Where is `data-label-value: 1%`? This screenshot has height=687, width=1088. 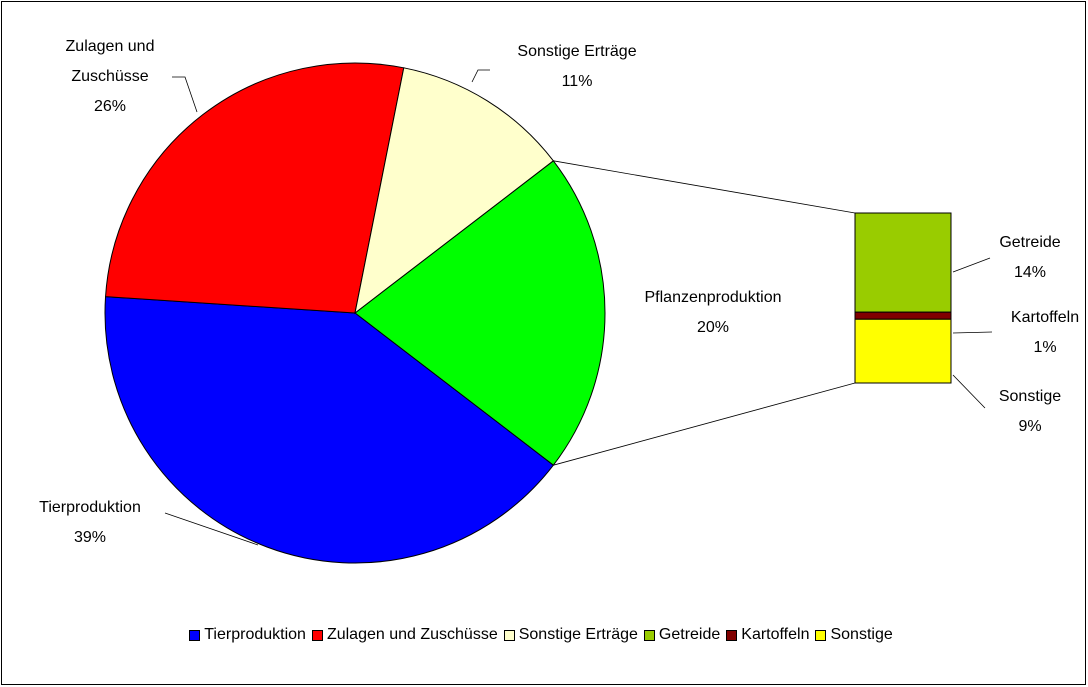
data-label-value: 1% is located at coordinates (1045, 347).